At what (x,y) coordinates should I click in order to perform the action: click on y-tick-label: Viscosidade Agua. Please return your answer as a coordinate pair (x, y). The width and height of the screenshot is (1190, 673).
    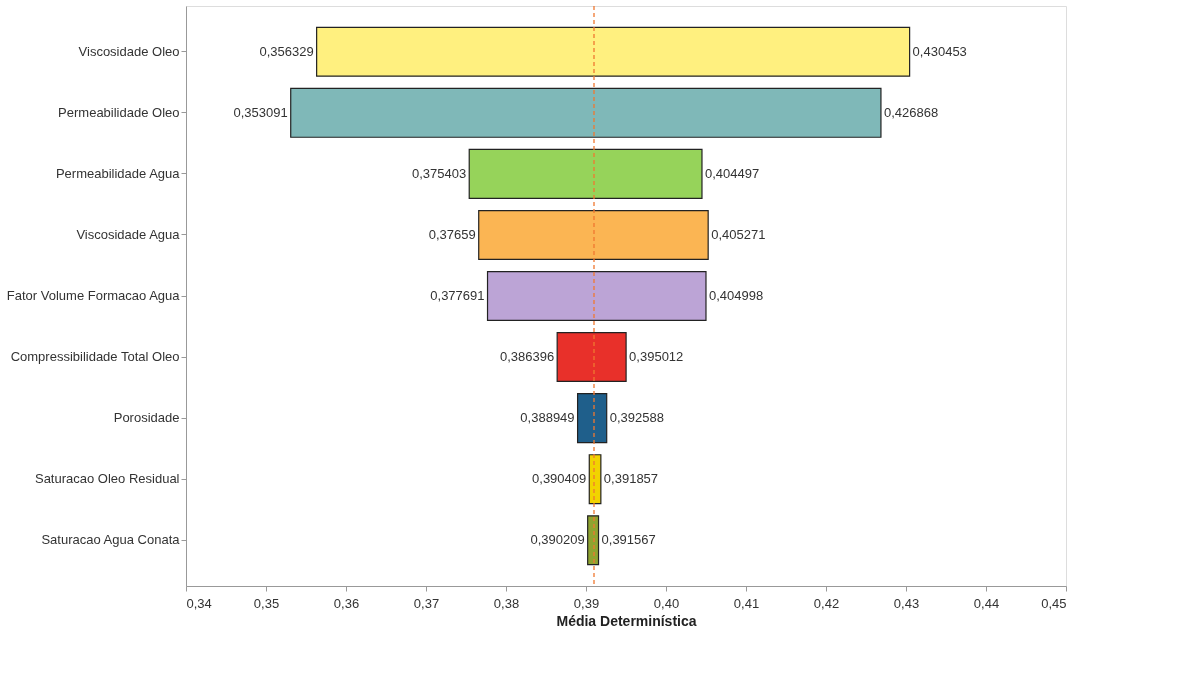
    Looking at the image, I should click on (128, 234).